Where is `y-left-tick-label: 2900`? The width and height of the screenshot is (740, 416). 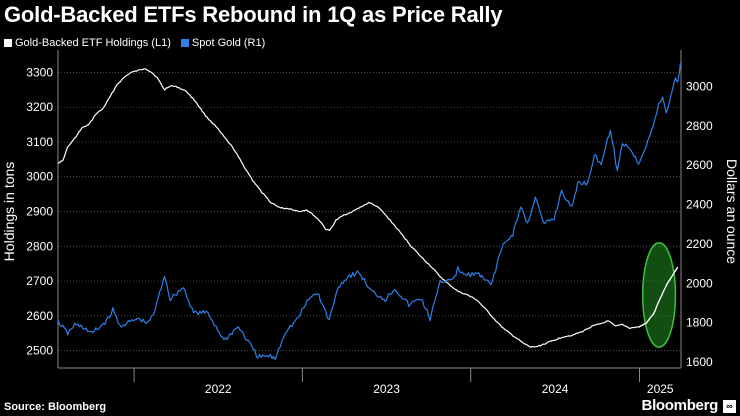 y-left-tick-label: 2900 is located at coordinates (39, 212).